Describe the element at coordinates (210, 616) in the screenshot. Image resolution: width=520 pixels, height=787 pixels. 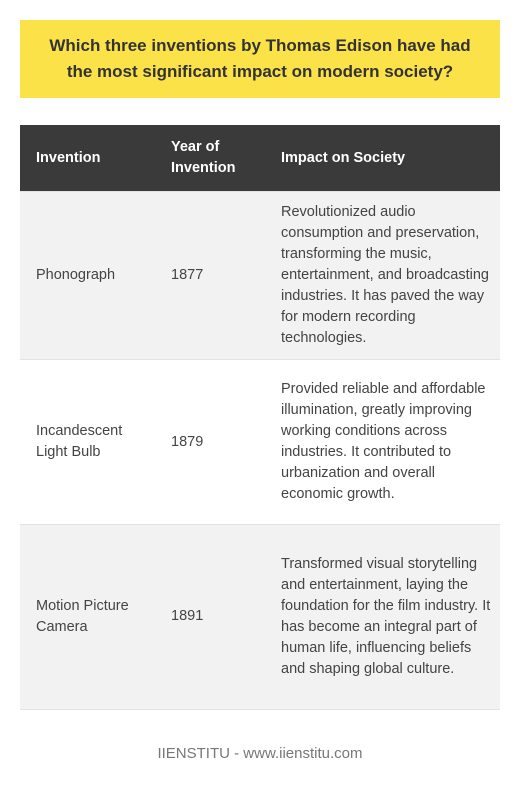
I see `cell-year: 1891` at that location.